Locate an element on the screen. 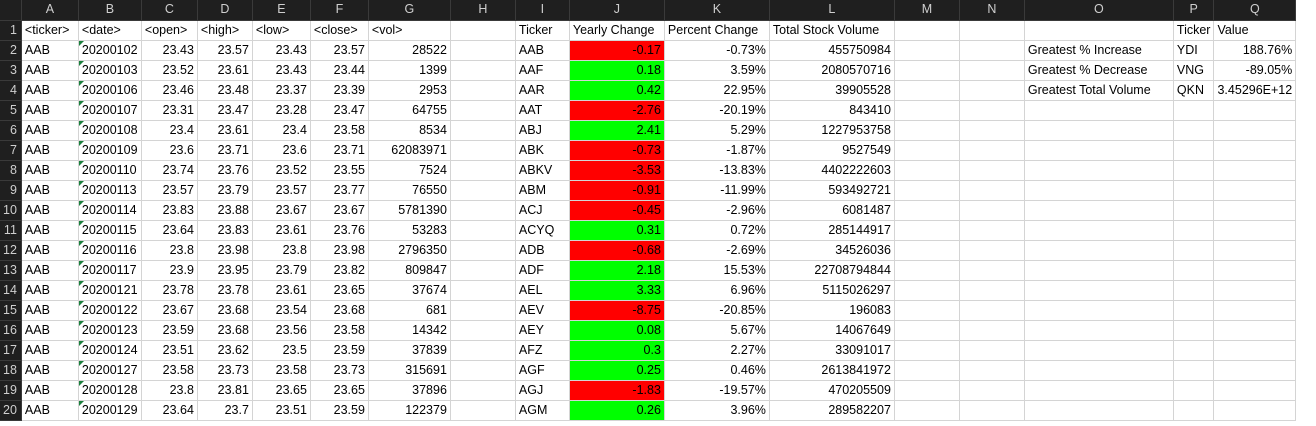 The height and width of the screenshot is (426, 1316). cell-g: <vol> is located at coordinates (409, 30).